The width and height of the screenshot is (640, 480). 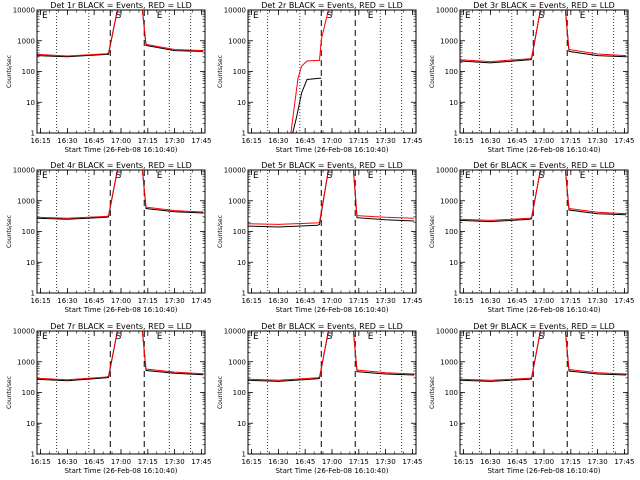 What do you see at coordinates (121, 5) in the screenshot?
I see `chart-title: Det 1r BLACK = Events, RED = LLD` at bounding box center [121, 5].